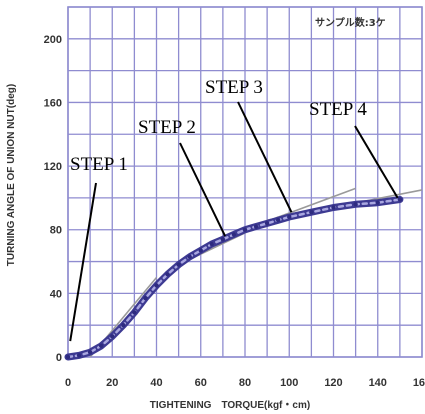 The width and height of the screenshot is (425, 414). Describe the element at coordinates (11, 175) in the screenshot. I see `y-axis-label: TURNING ANGLE OF UNION NUT(deg)` at that location.